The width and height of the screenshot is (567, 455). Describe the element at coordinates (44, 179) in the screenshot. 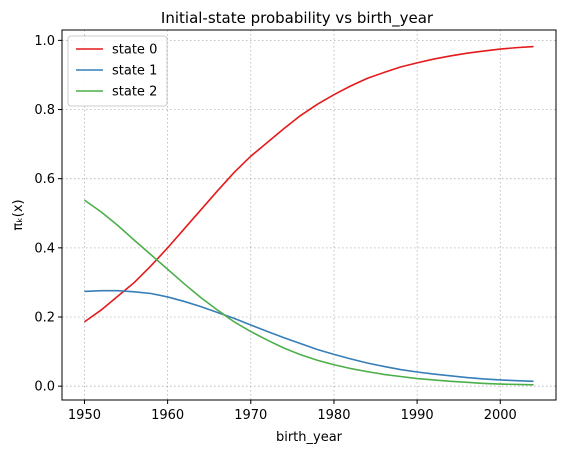

I see `y-tick-label: 0.6` at that location.